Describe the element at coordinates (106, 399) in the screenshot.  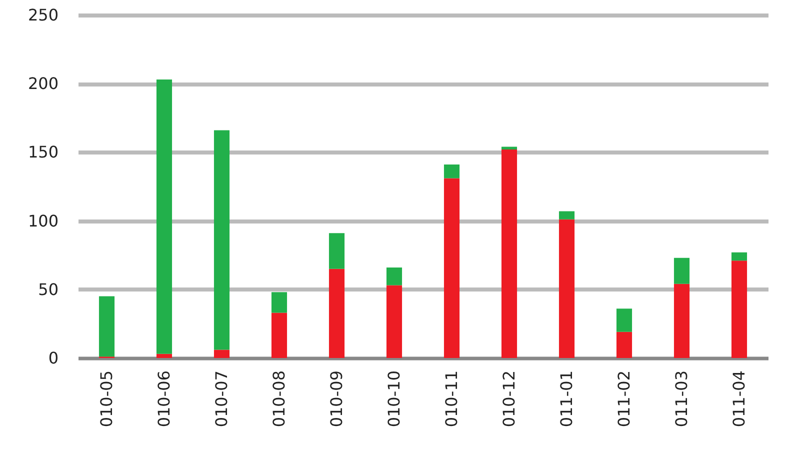
I see `x-tick-label: 010-05` at that location.